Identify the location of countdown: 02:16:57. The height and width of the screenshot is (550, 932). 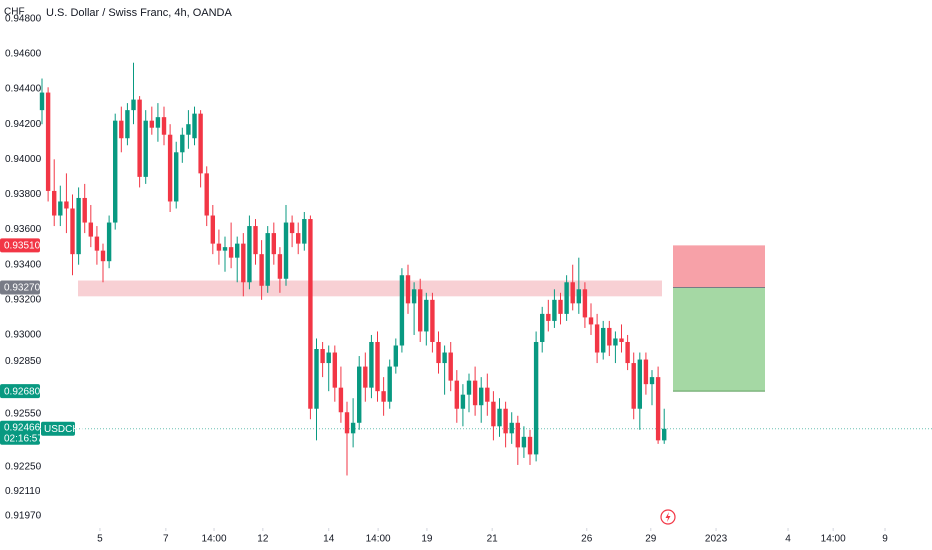
(23, 438).